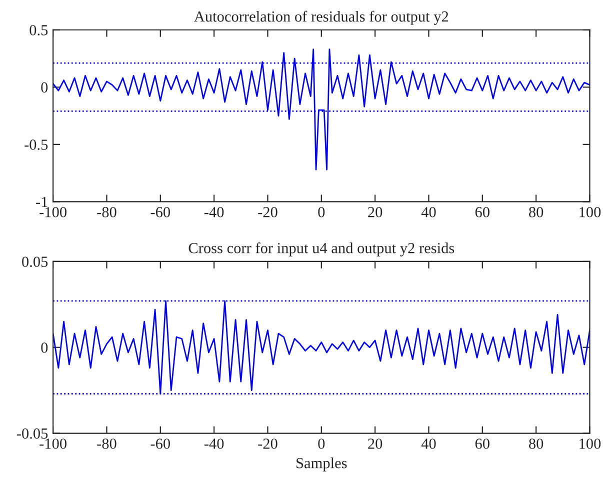  I want to click on y-tick-label: 0.05, so click(35, 261).